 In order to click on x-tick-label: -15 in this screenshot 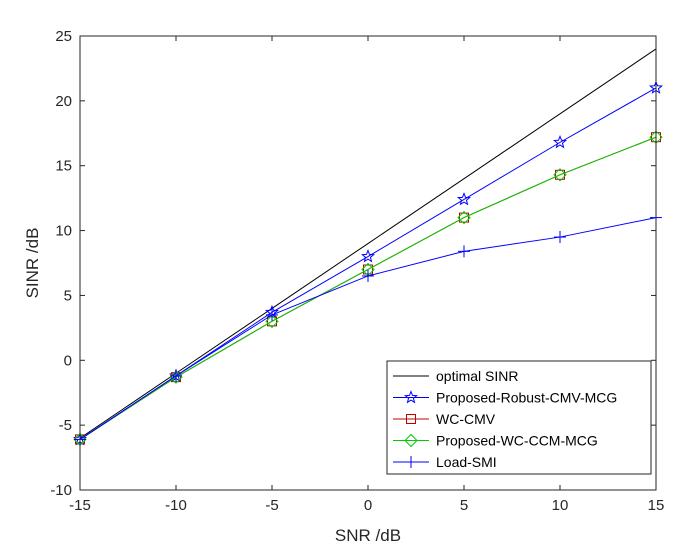, I will do `click(80, 505)`.